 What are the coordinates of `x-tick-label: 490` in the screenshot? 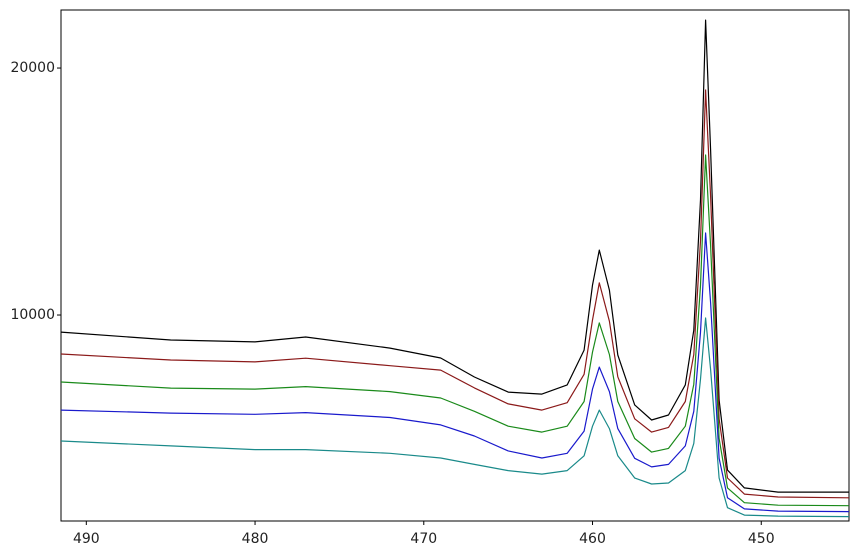 It's located at (86, 539).